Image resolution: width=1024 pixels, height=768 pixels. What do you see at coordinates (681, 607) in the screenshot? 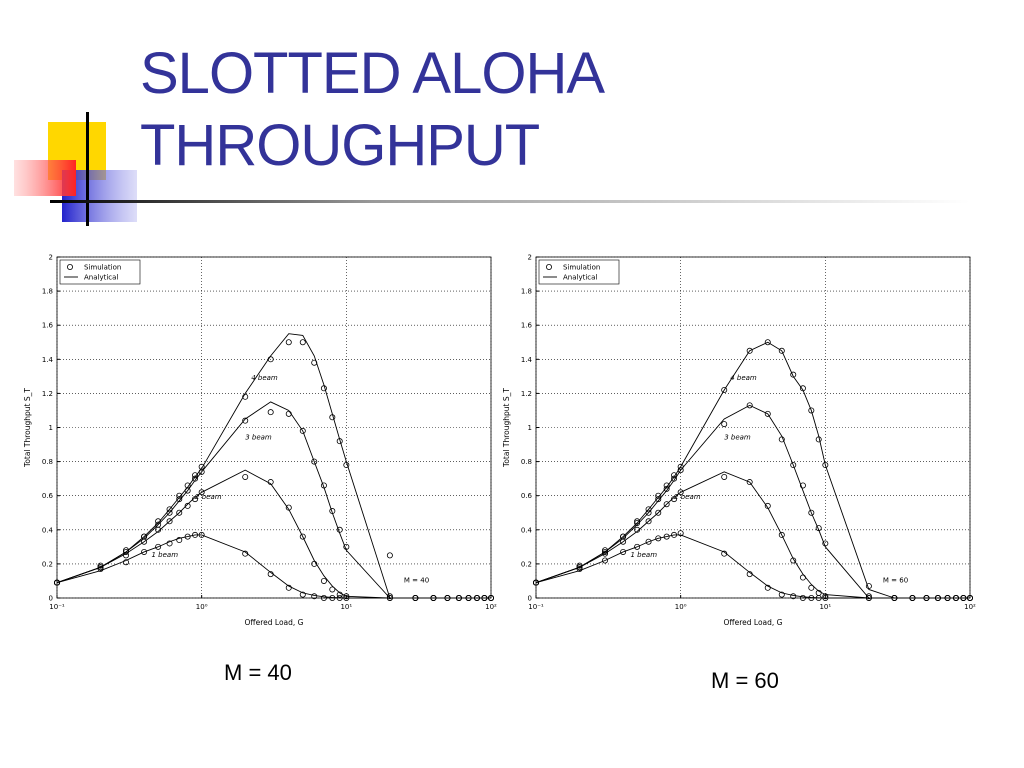
I see `x-tick-label: 10⁰` at bounding box center [681, 607].